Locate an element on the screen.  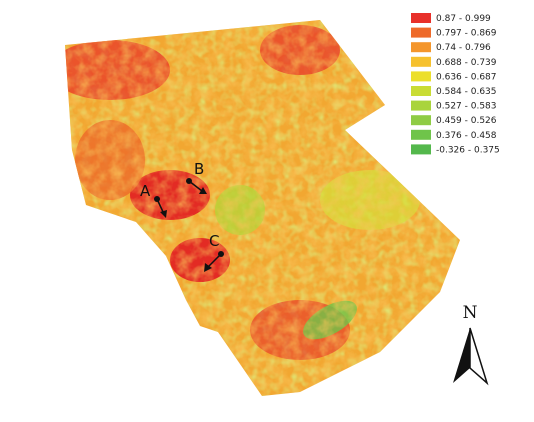
north-label: N is located at coordinates (470, 313).